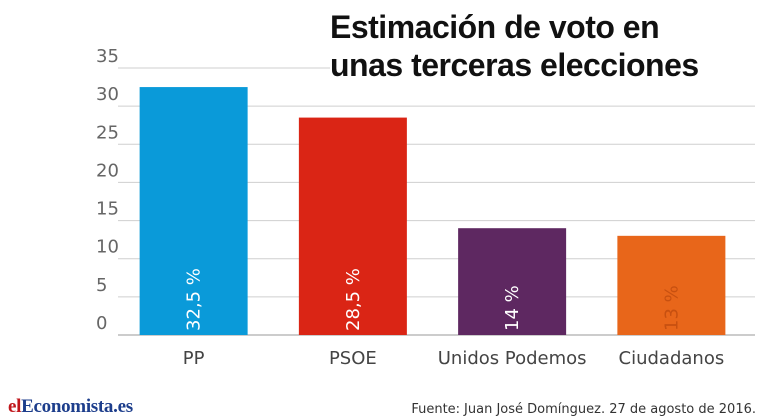 This screenshot has width=770, height=420. Describe the element at coordinates (101, 285) in the screenshot. I see `y-tick-label: 5` at that location.